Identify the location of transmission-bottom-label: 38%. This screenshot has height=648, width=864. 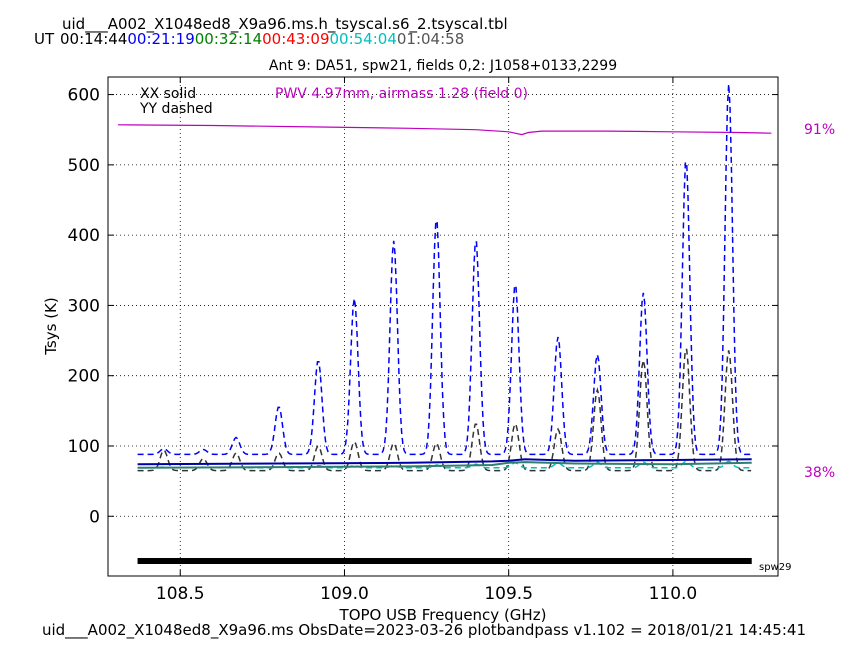
(819, 473).